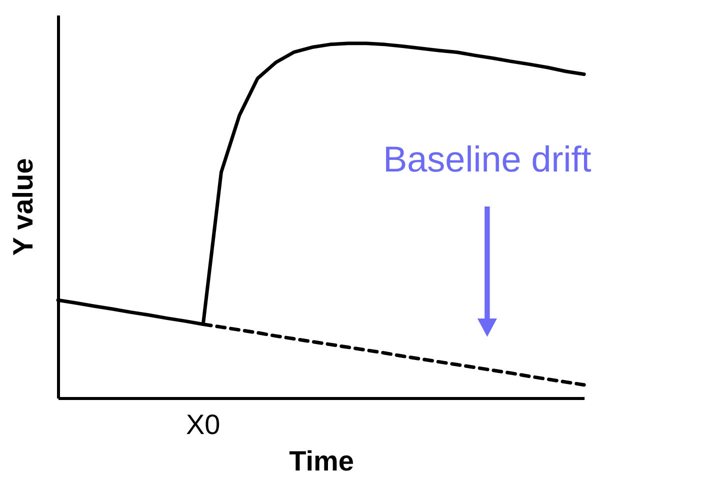 Image resolution: width=703 pixels, height=488 pixels. What do you see at coordinates (203, 424) in the screenshot?
I see `text: X0` at bounding box center [203, 424].